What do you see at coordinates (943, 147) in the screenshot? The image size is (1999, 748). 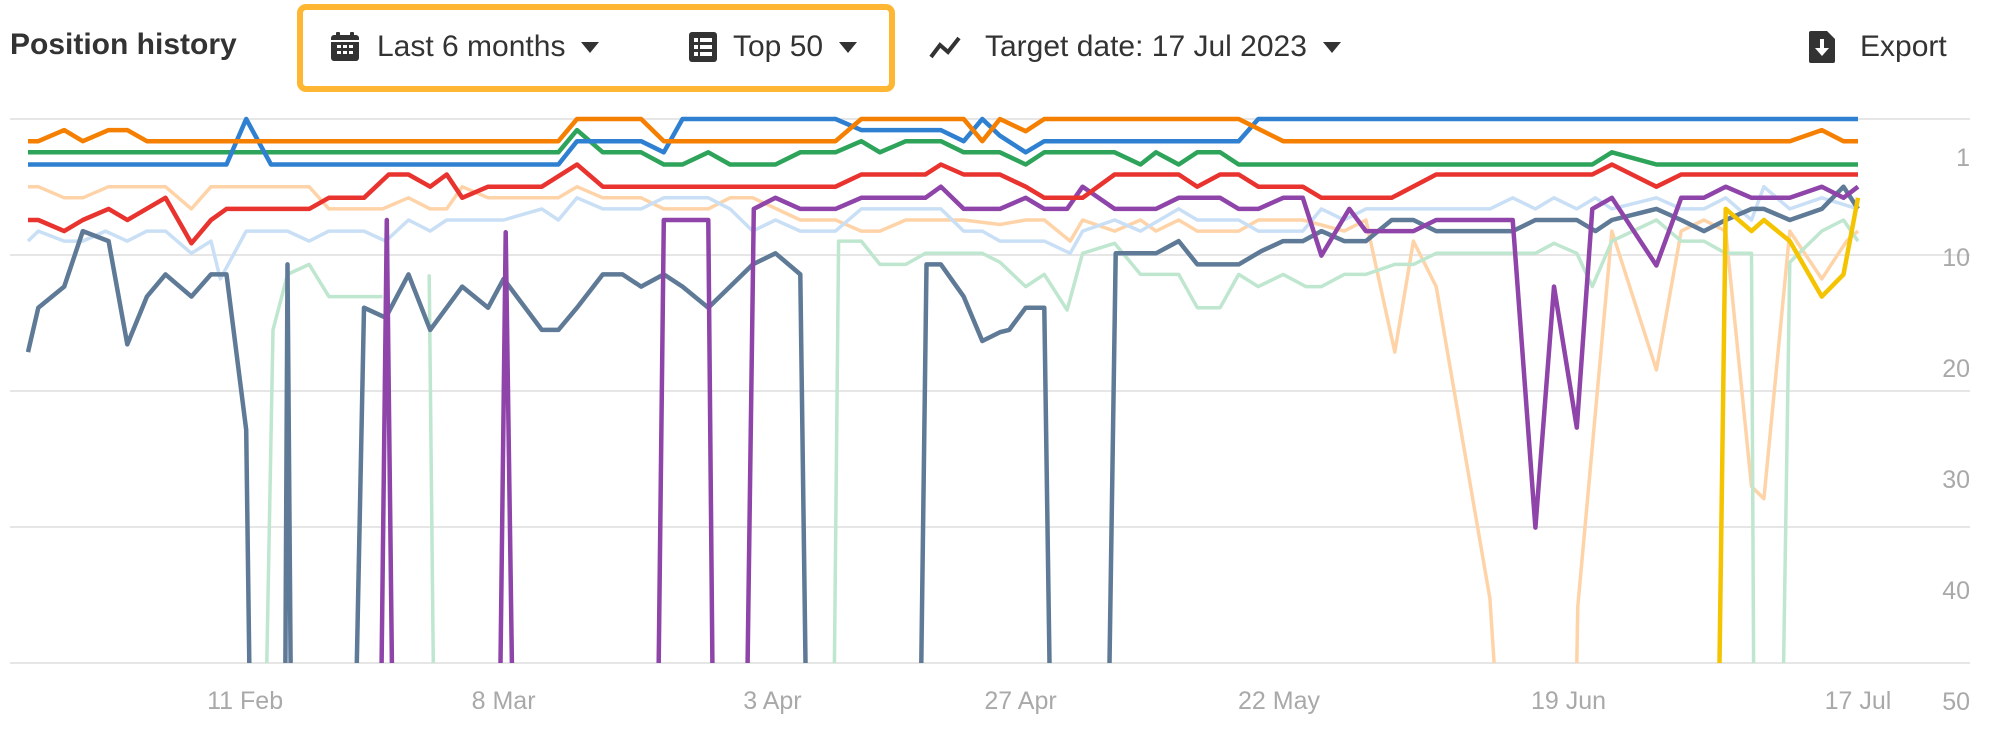 I see `series-line-green` at bounding box center [943, 147].